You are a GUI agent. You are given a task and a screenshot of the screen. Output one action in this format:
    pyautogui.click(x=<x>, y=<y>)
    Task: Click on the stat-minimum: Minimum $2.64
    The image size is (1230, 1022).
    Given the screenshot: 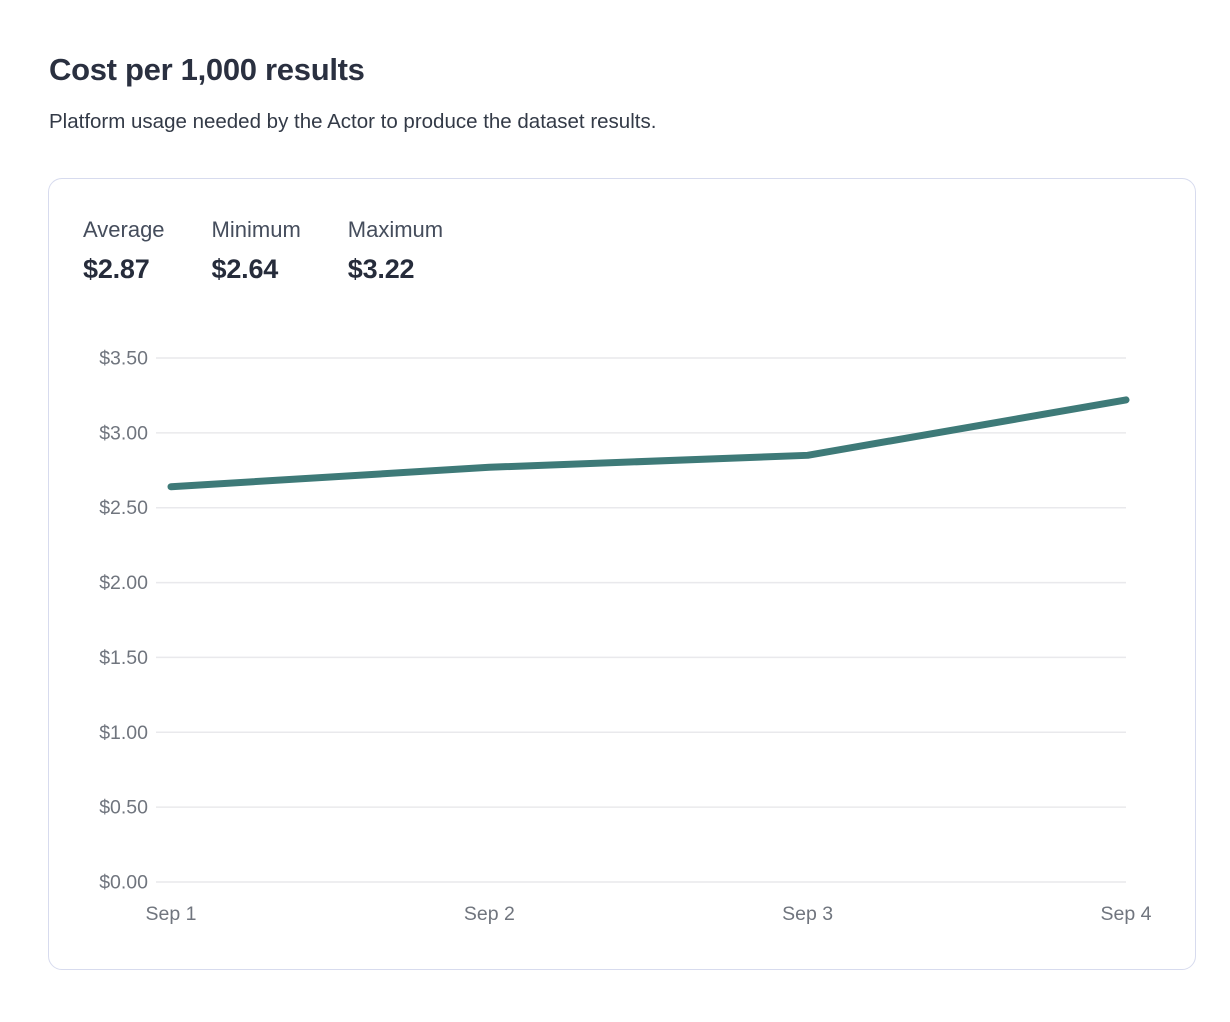 What is the action you would take?
    pyautogui.click(x=256, y=251)
    